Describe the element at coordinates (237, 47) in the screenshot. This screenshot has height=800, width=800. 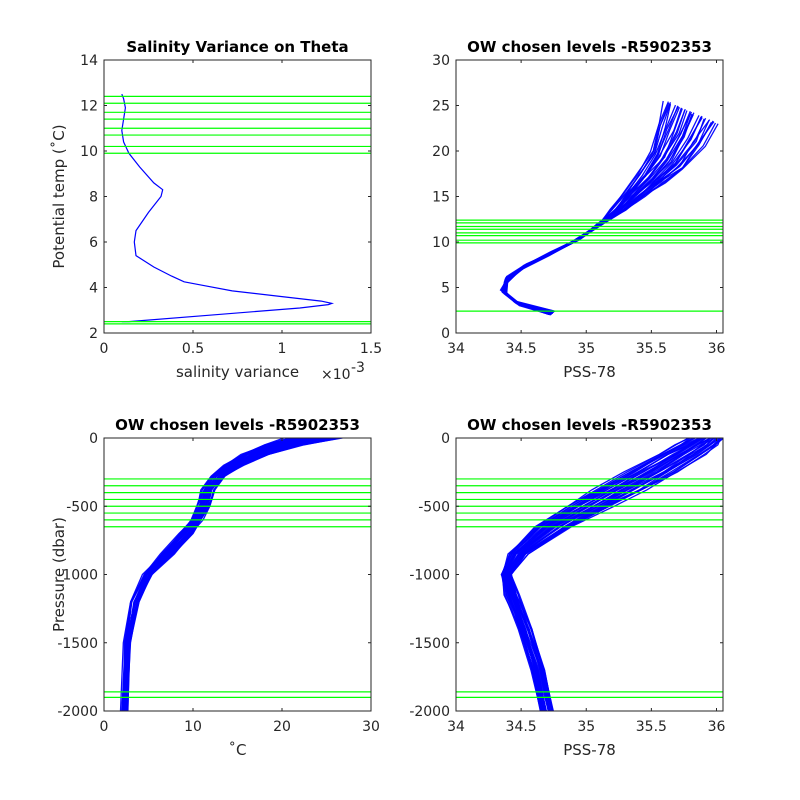
I see `chart-title: Salinity Variance on Theta` at that location.